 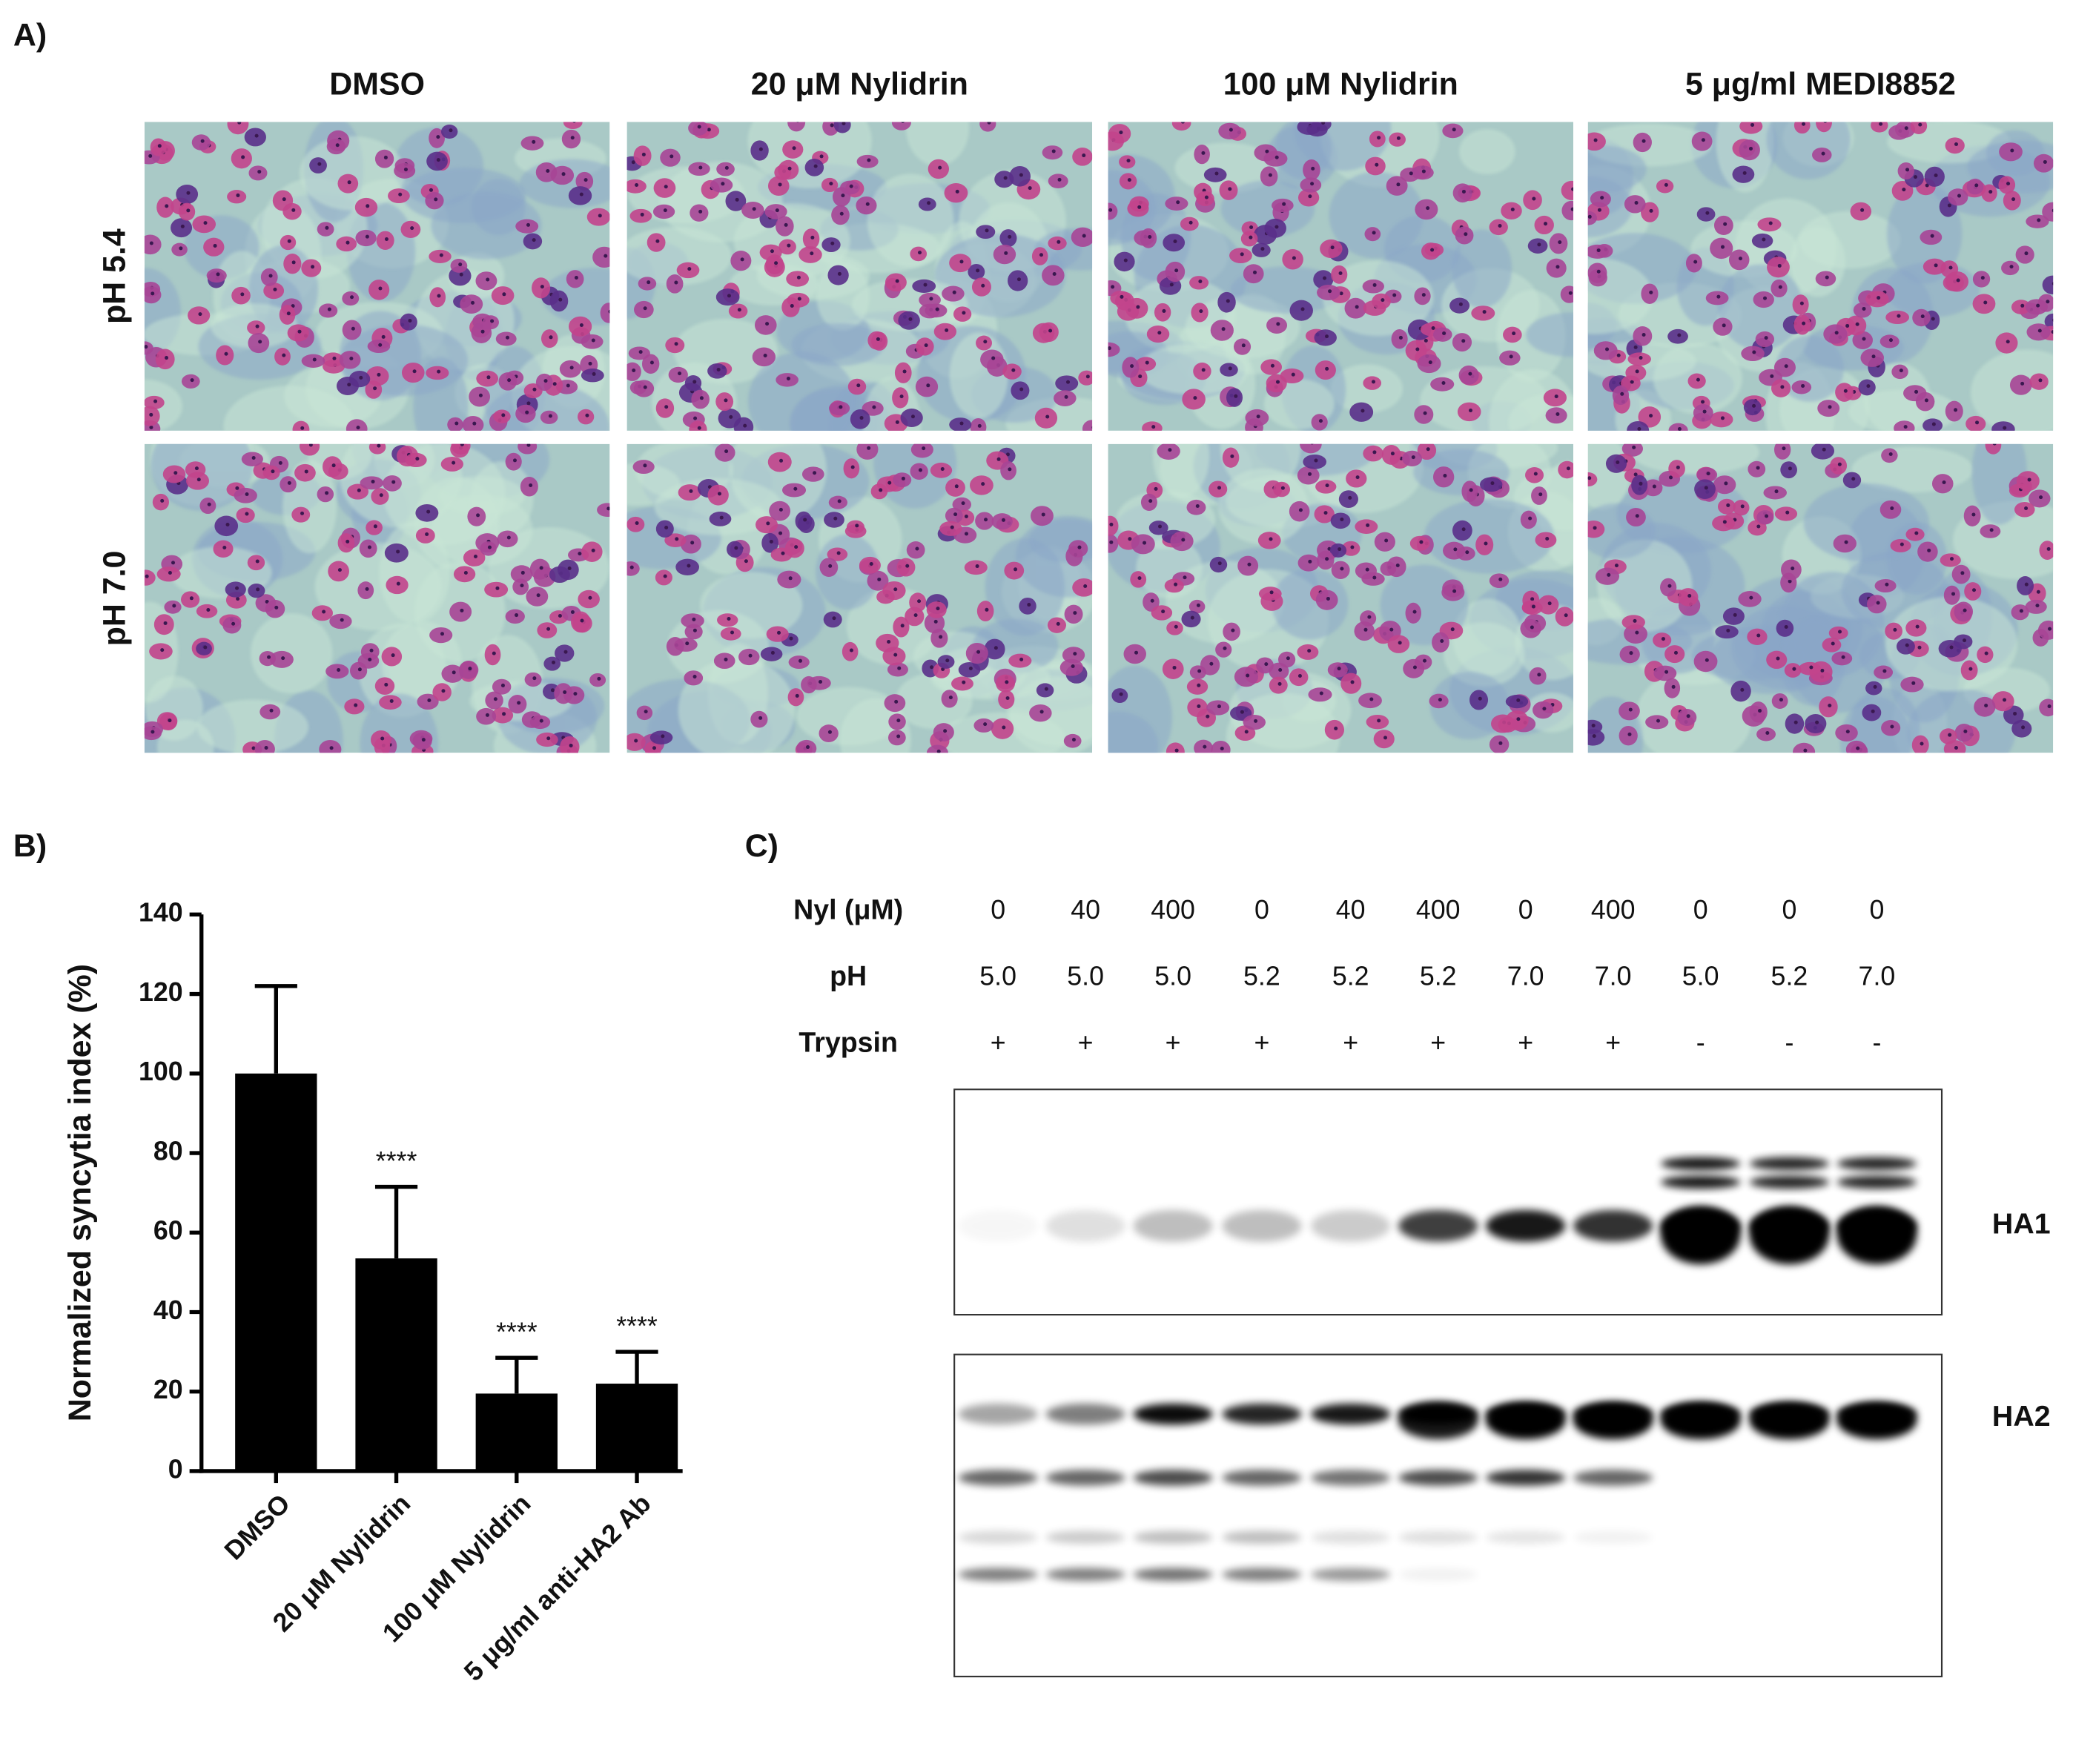 What do you see at coordinates (860, 84) in the screenshot?
I see `column-title: 20 μM Nylidrin` at bounding box center [860, 84].